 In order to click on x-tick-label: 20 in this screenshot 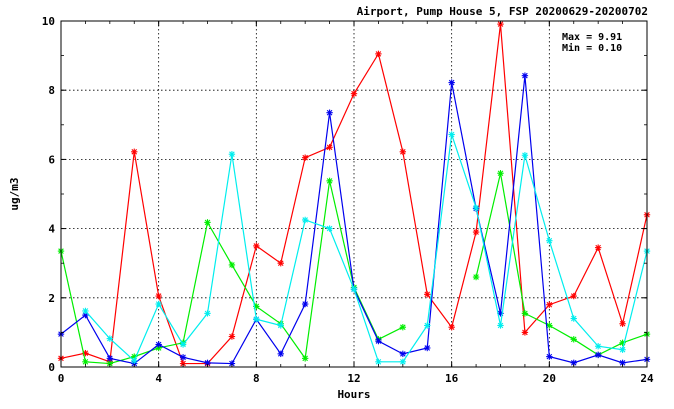, I will do `click(549, 378)`.